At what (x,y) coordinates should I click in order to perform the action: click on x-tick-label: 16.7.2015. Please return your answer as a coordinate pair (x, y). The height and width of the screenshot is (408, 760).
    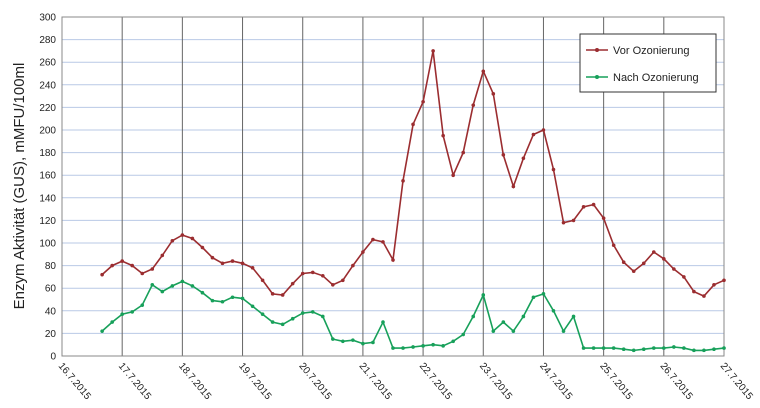
    Looking at the image, I should click on (74, 381).